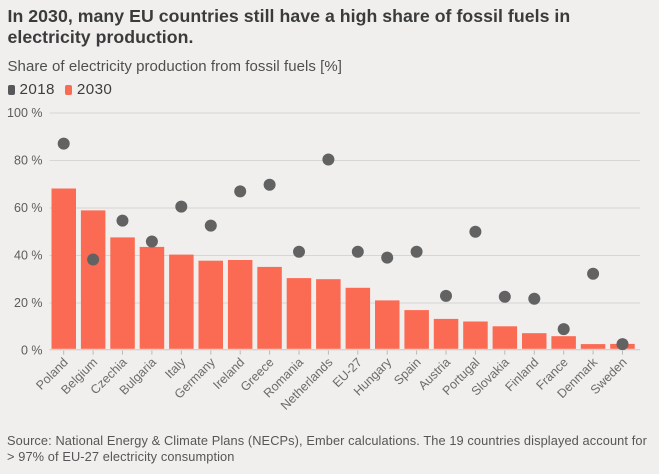 This screenshot has width=659, height=474. What do you see at coordinates (28, 303) in the screenshot?
I see `svg-text: 20 %` at bounding box center [28, 303].